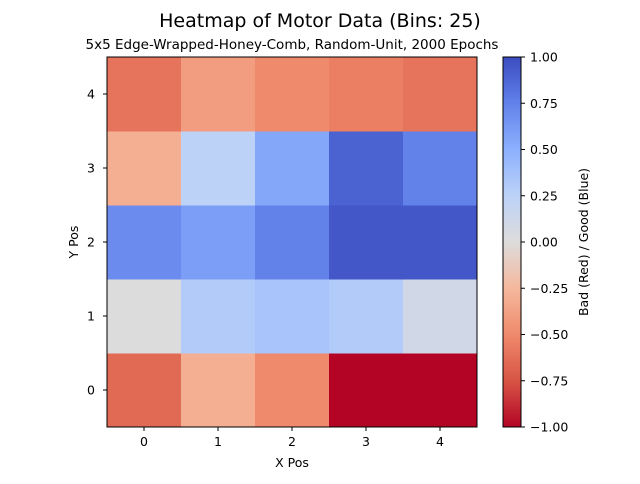  Describe the element at coordinates (91, 390) in the screenshot. I see `y-tick-label: 0` at that location.